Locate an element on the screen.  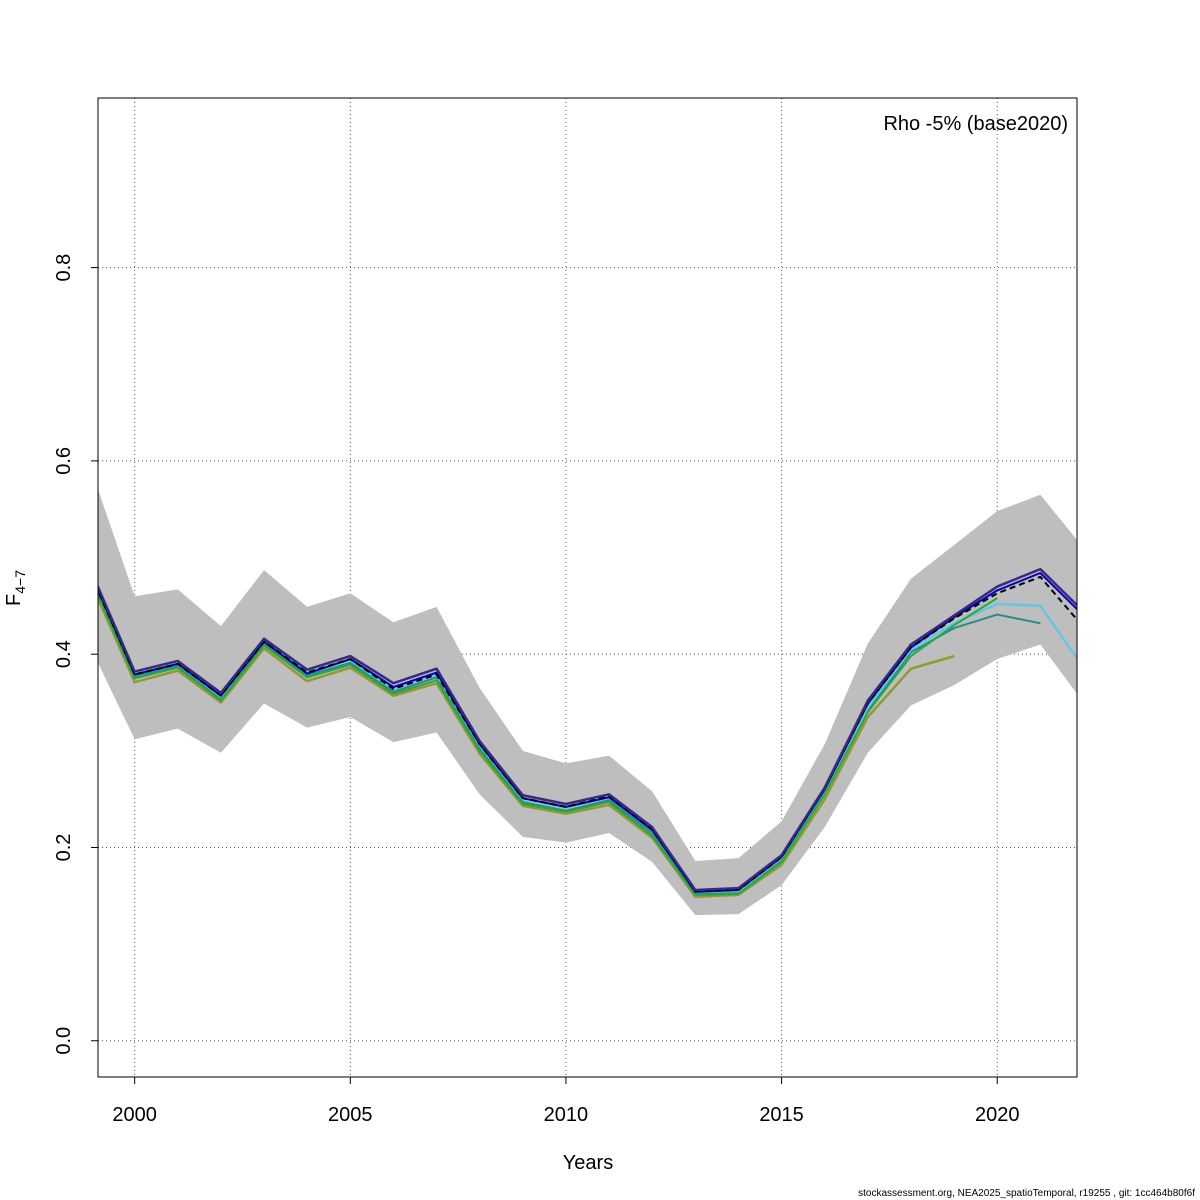
y-axis-title-sub: 4−7 is located at coordinates (20, 582).